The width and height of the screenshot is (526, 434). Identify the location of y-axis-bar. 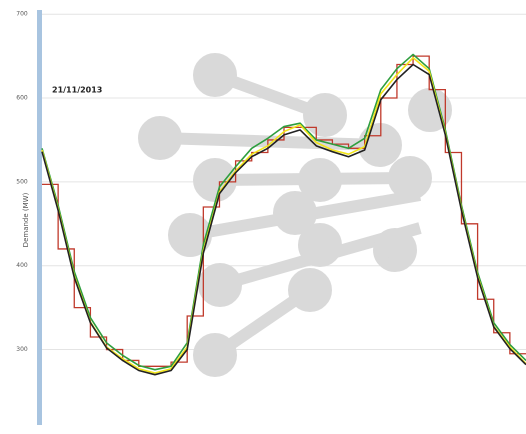
(39, 217).